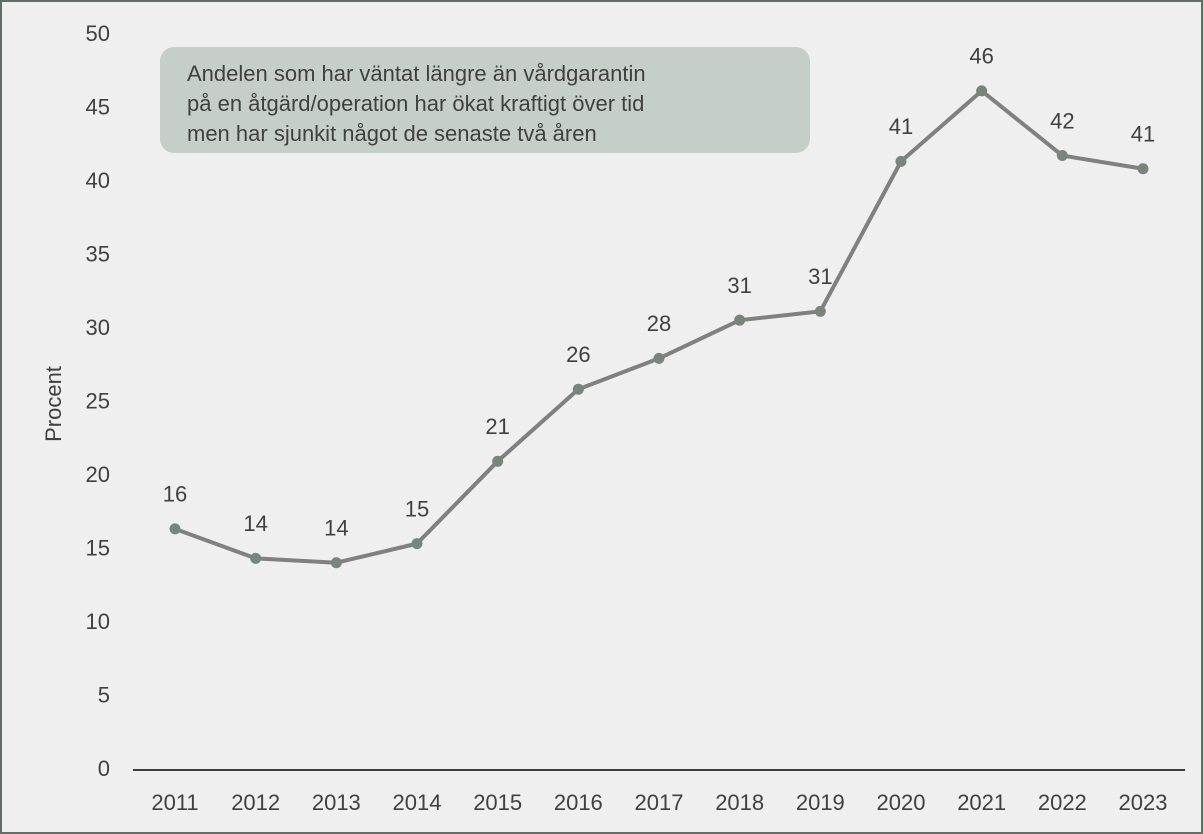 This screenshot has width=1203, height=834. Describe the element at coordinates (497, 426) in the screenshot. I see `data-label: 21` at that location.